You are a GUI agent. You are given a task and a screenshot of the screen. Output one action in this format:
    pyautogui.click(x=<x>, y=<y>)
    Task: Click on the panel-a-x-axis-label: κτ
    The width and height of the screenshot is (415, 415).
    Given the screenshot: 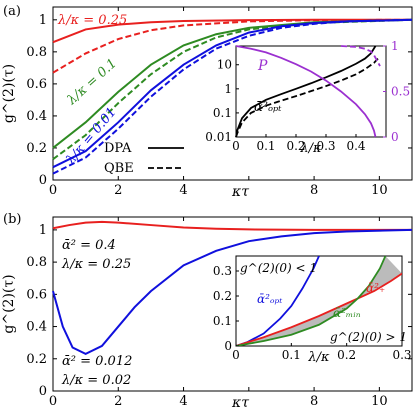 What is the action you would take?
    pyautogui.click(x=240, y=192)
    